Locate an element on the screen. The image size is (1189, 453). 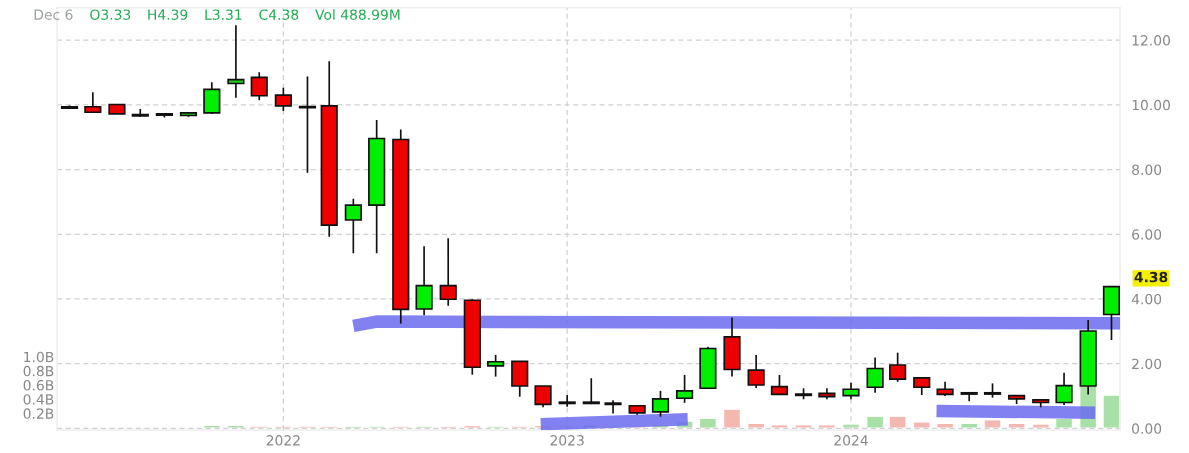
x-tick-label: 2024 is located at coordinates (851, 440).